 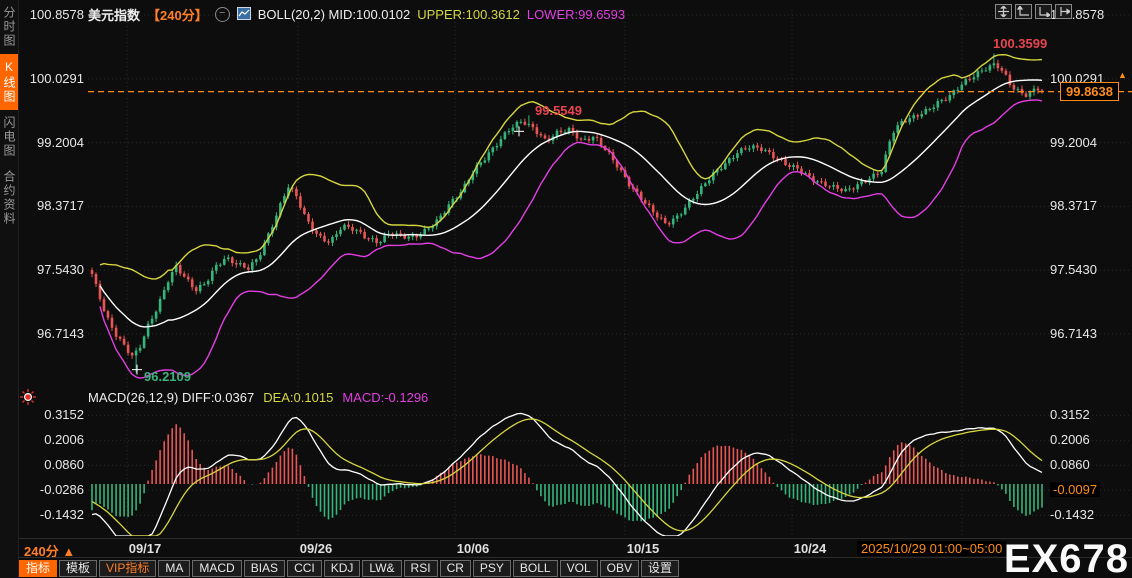 What do you see at coordinates (1003, 11) in the screenshot?
I see `move-crosshair-icon` at bounding box center [1003, 11].